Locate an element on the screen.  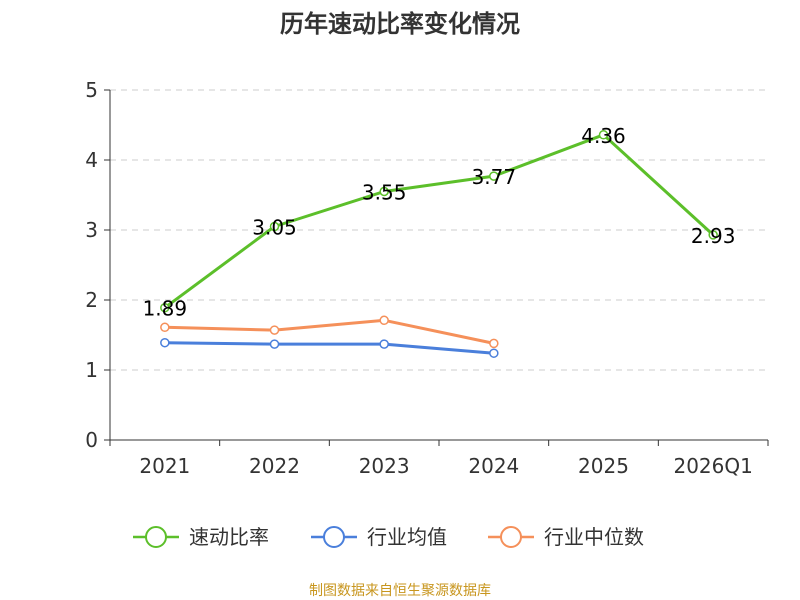
legend-label: 行业中位数 is located at coordinates (594, 537).